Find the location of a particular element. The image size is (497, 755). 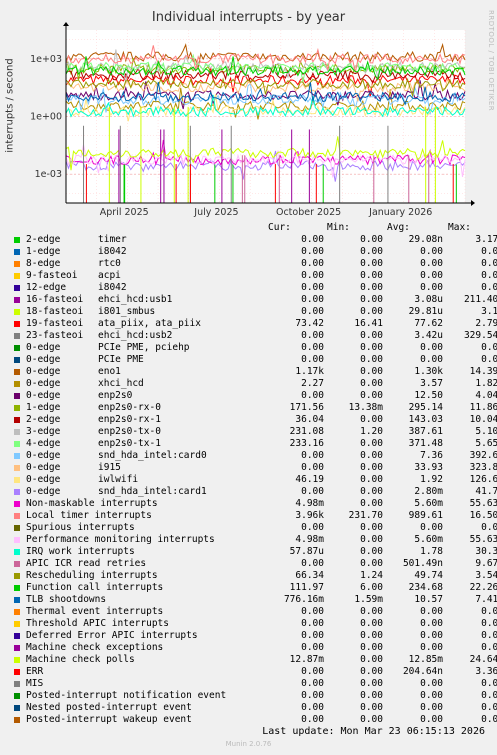

legend-device: i8042 is located at coordinates (112, 287).